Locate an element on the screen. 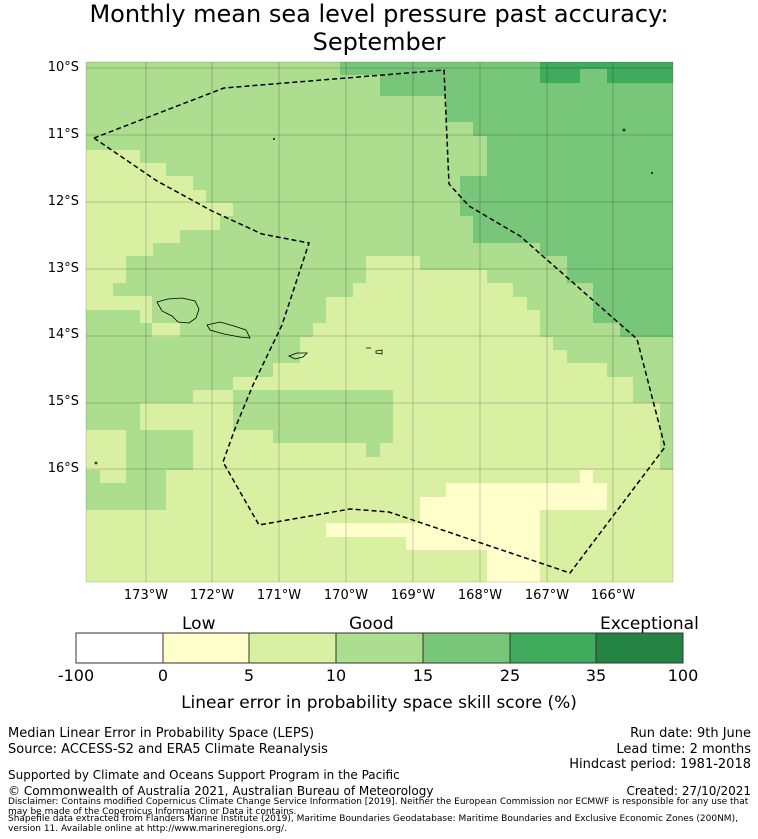 Image resolution: width=758 pixels, height=839 pixels. colorbar-tick-25: 25 is located at coordinates (510, 675).